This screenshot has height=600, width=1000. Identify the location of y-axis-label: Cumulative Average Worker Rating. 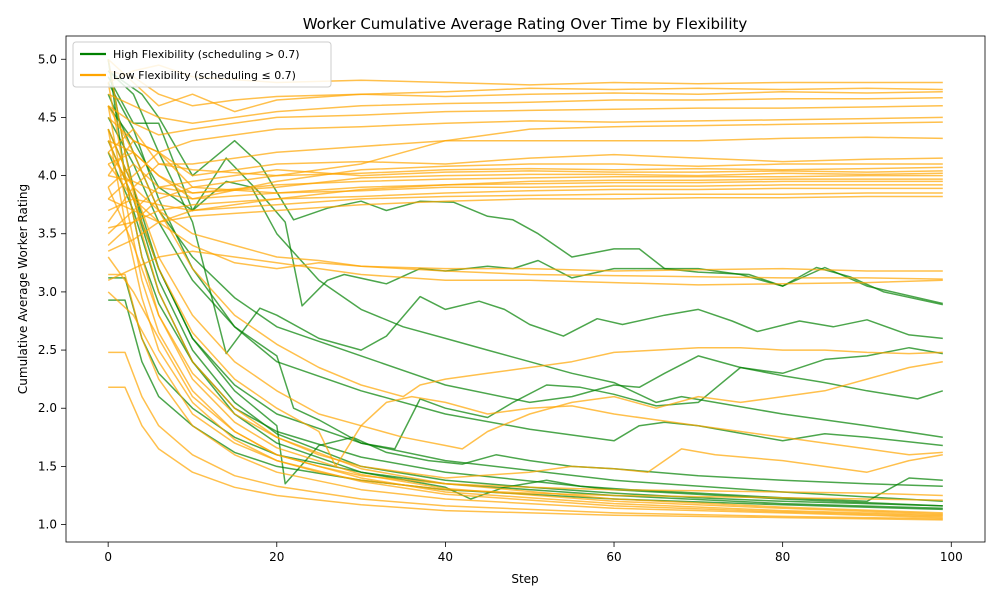
(23, 289).